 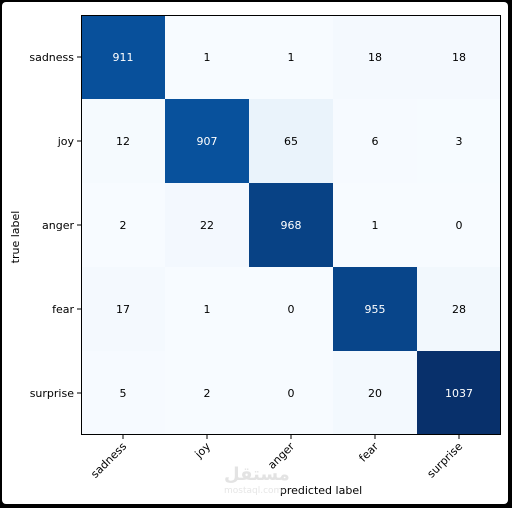 I want to click on x-tick-label: joy, so click(x=203, y=451).